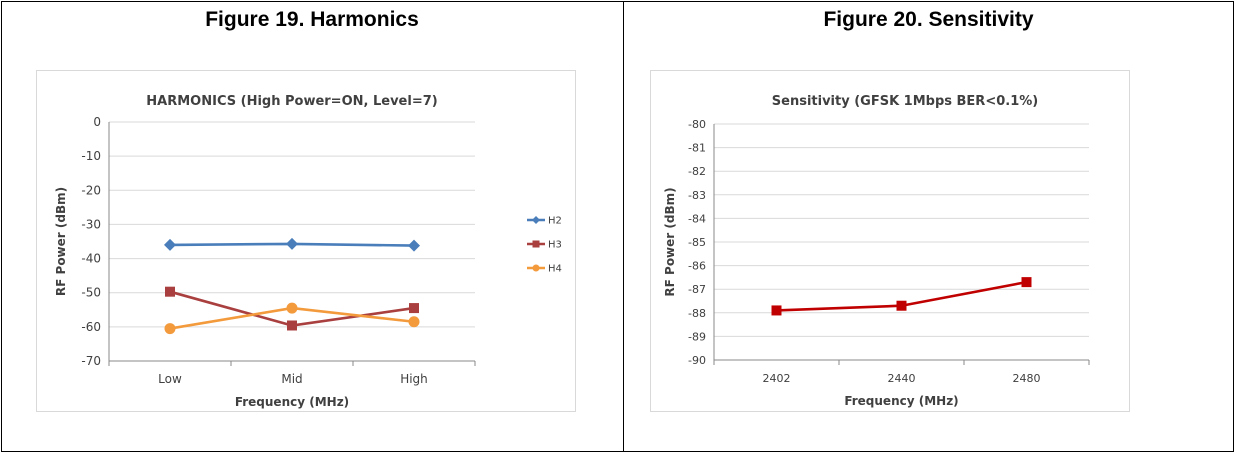 This screenshot has height=456, width=1237. Describe the element at coordinates (901, 401) in the screenshot. I see `sensitivity-x-axis-label: Frequency (MHz)` at that location.